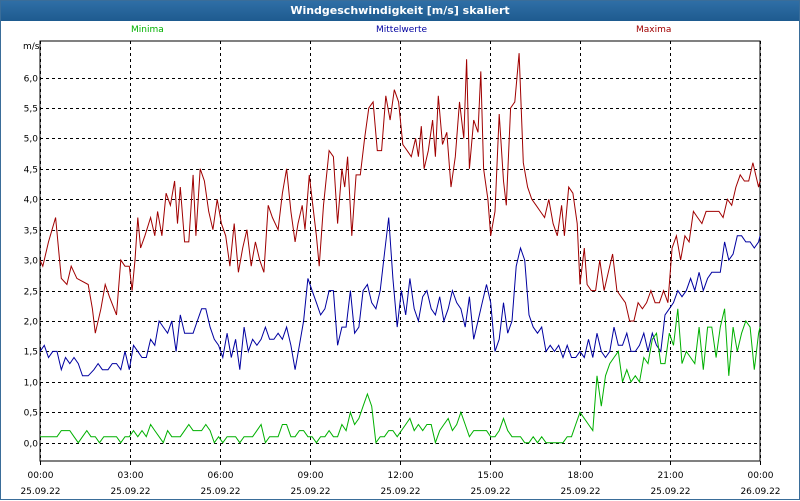 The height and width of the screenshot is (501, 800). Describe the element at coordinates (31, 110) in the screenshot. I see `y-tick-label: 5,5` at that location.